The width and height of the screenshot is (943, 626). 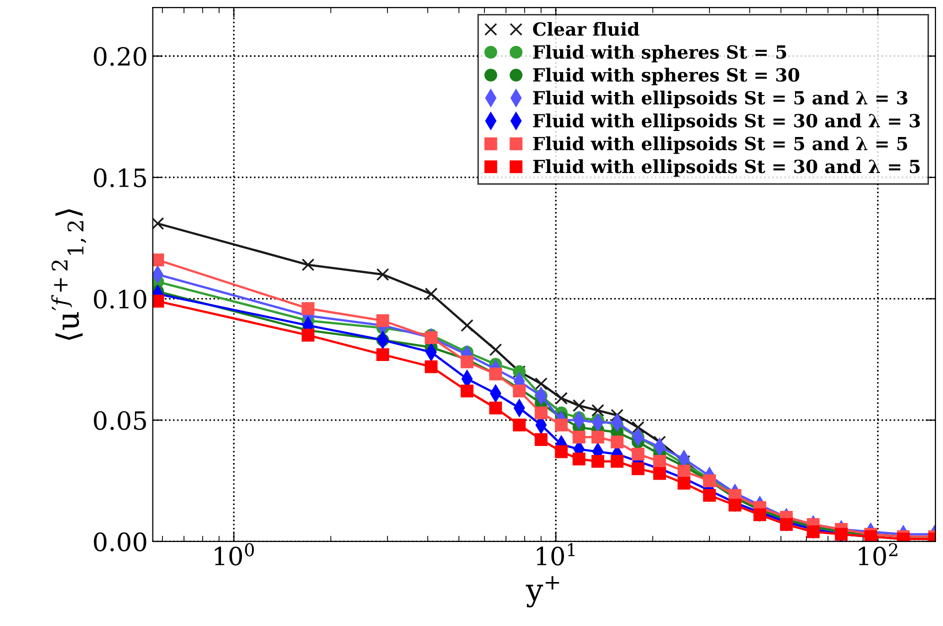 I want to click on y-tick-label: 0.15, so click(x=120, y=178).